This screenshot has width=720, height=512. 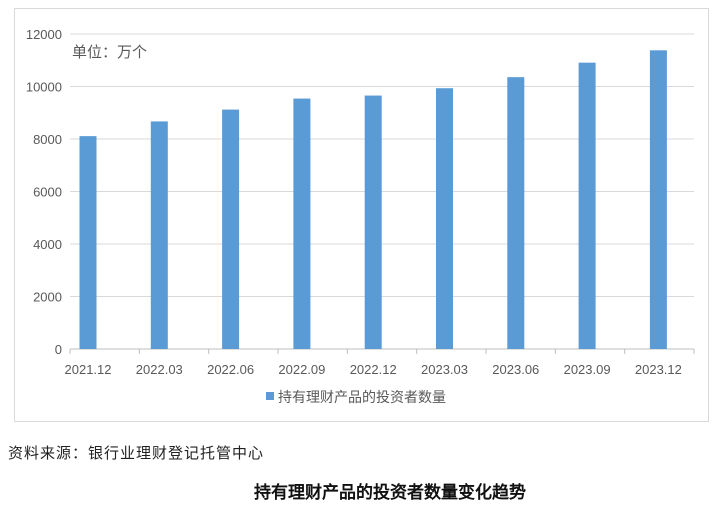 What do you see at coordinates (88, 369) in the screenshot?
I see `x-tick-label: 2021.12` at bounding box center [88, 369].